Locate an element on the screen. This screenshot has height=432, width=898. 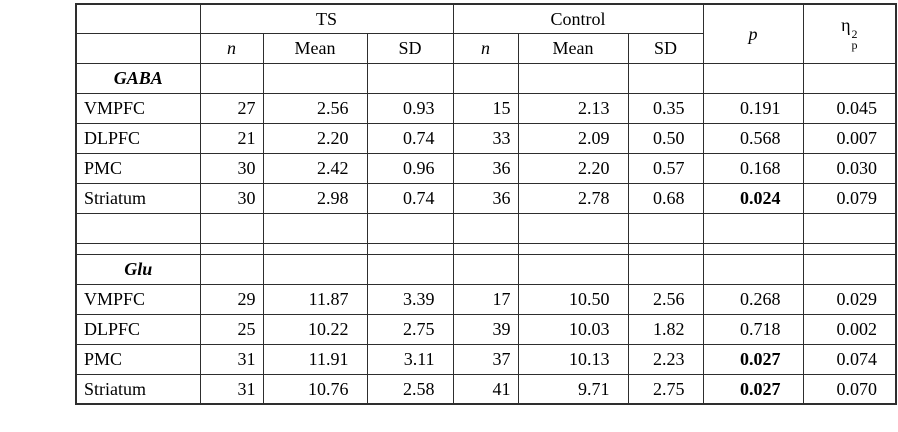
control-n-cell: 36 is located at coordinates (485, 198).